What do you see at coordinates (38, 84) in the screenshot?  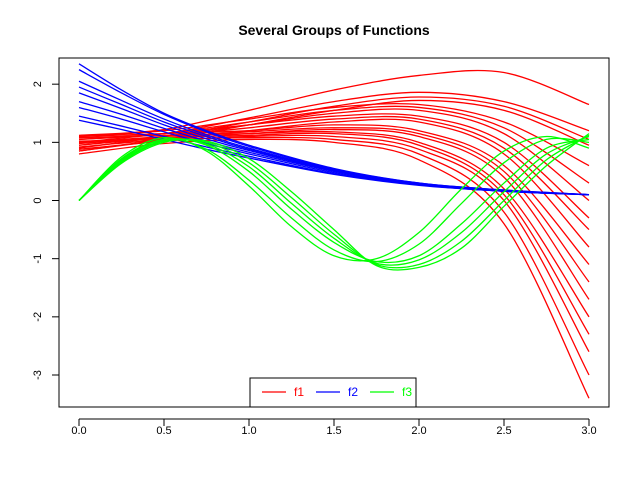 I see `y-tick-label: 2` at bounding box center [38, 84].